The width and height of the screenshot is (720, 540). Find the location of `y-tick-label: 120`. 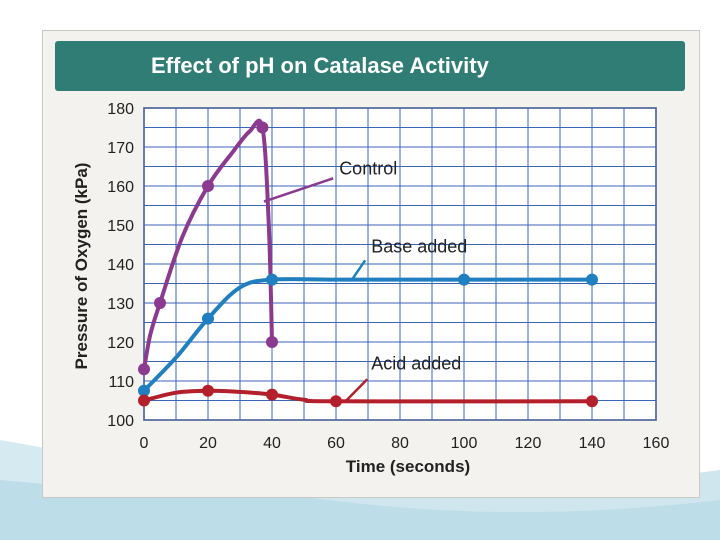

y-tick-label: 120 is located at coordinates (120, 343).